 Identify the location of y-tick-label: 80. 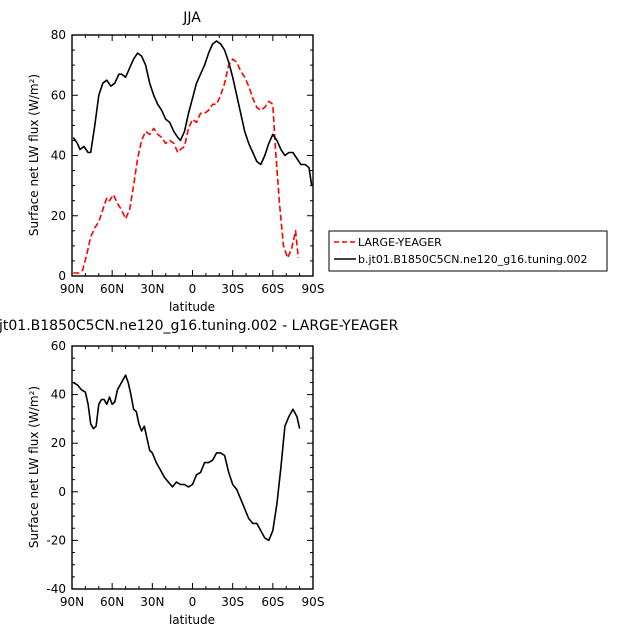
(58, 35).